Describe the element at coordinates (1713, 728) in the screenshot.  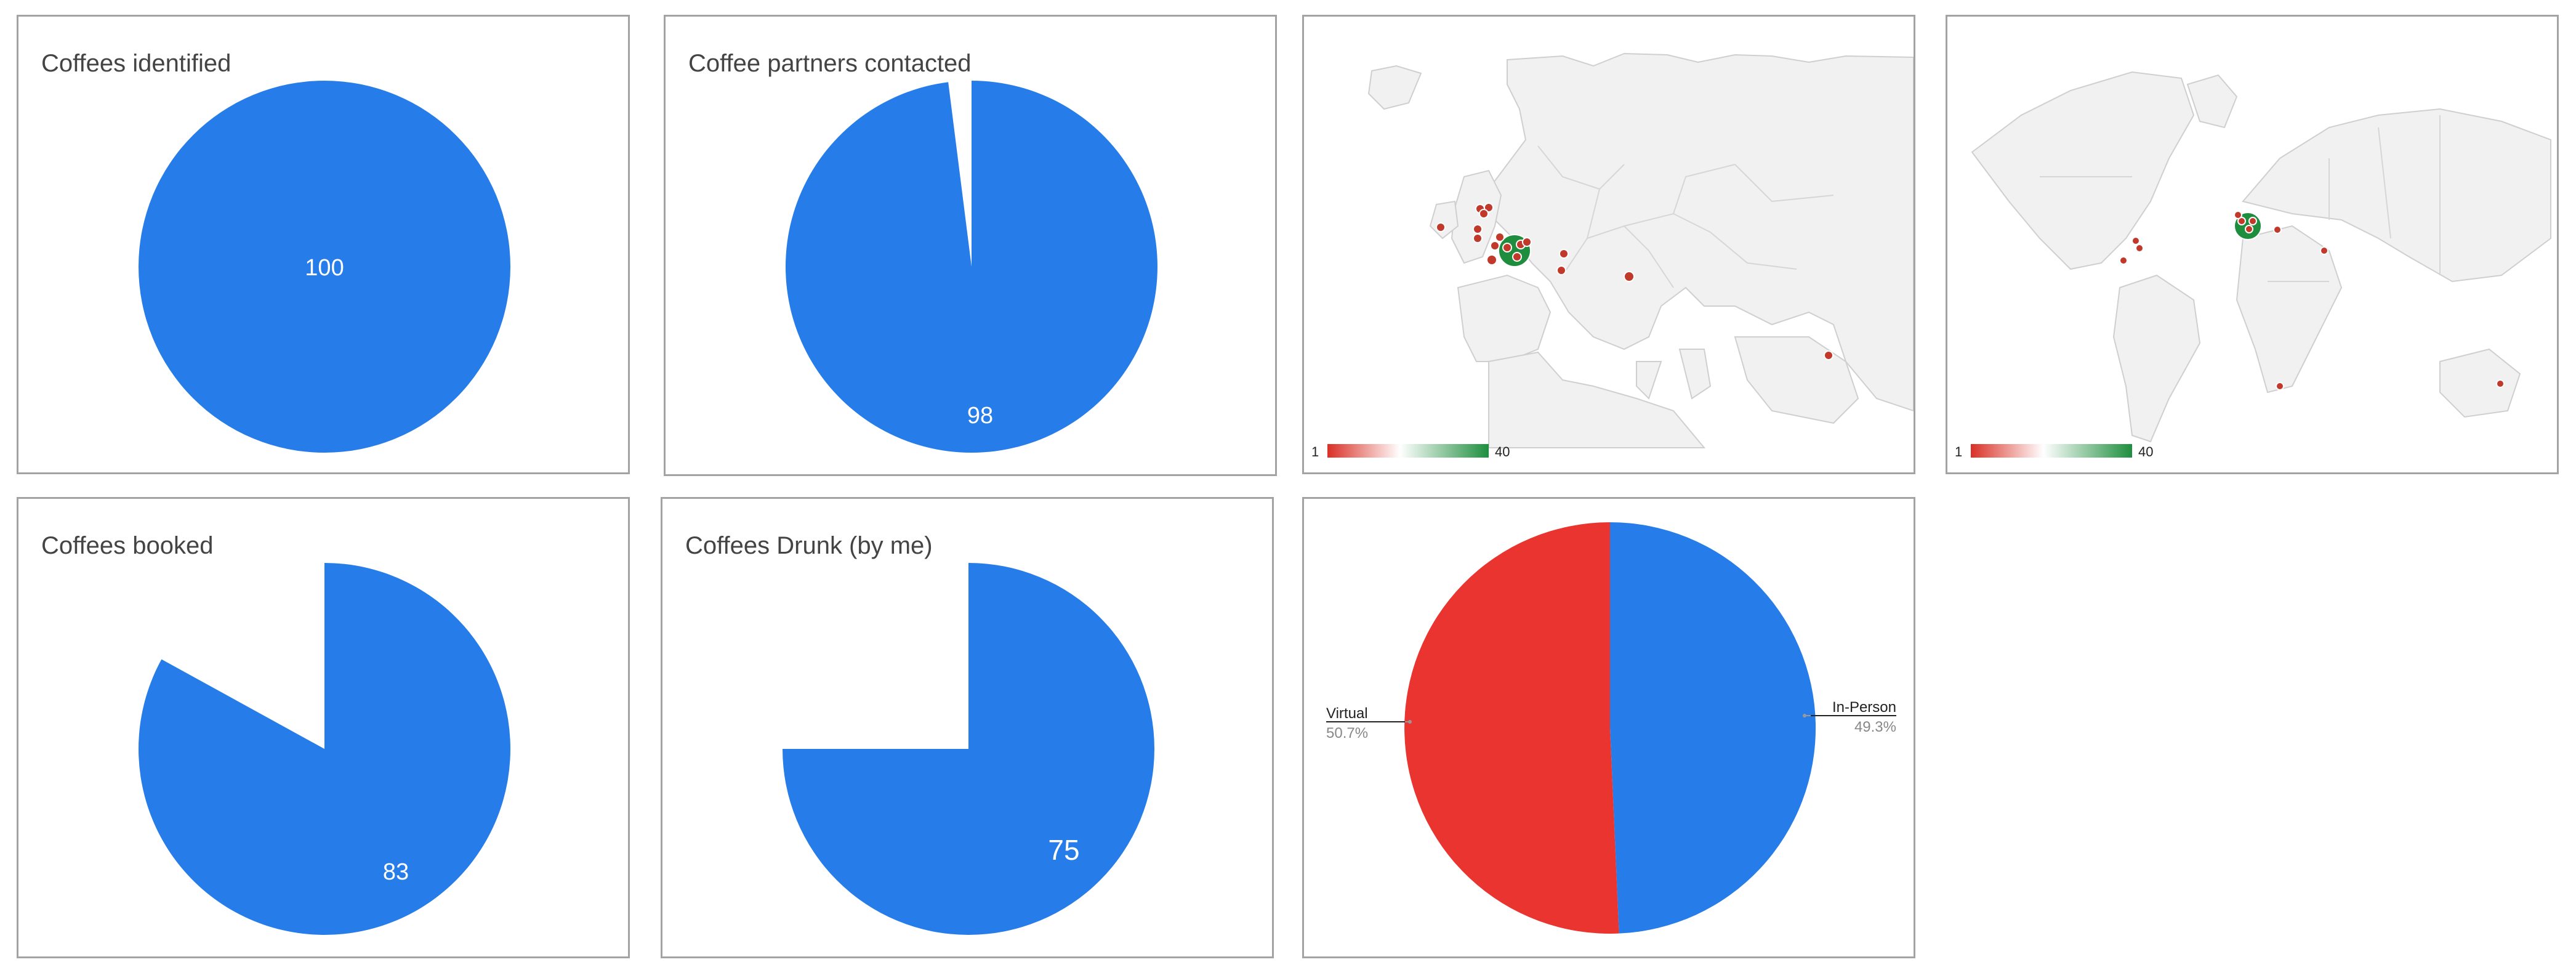
I see `pie-slice-in-person` at that location.